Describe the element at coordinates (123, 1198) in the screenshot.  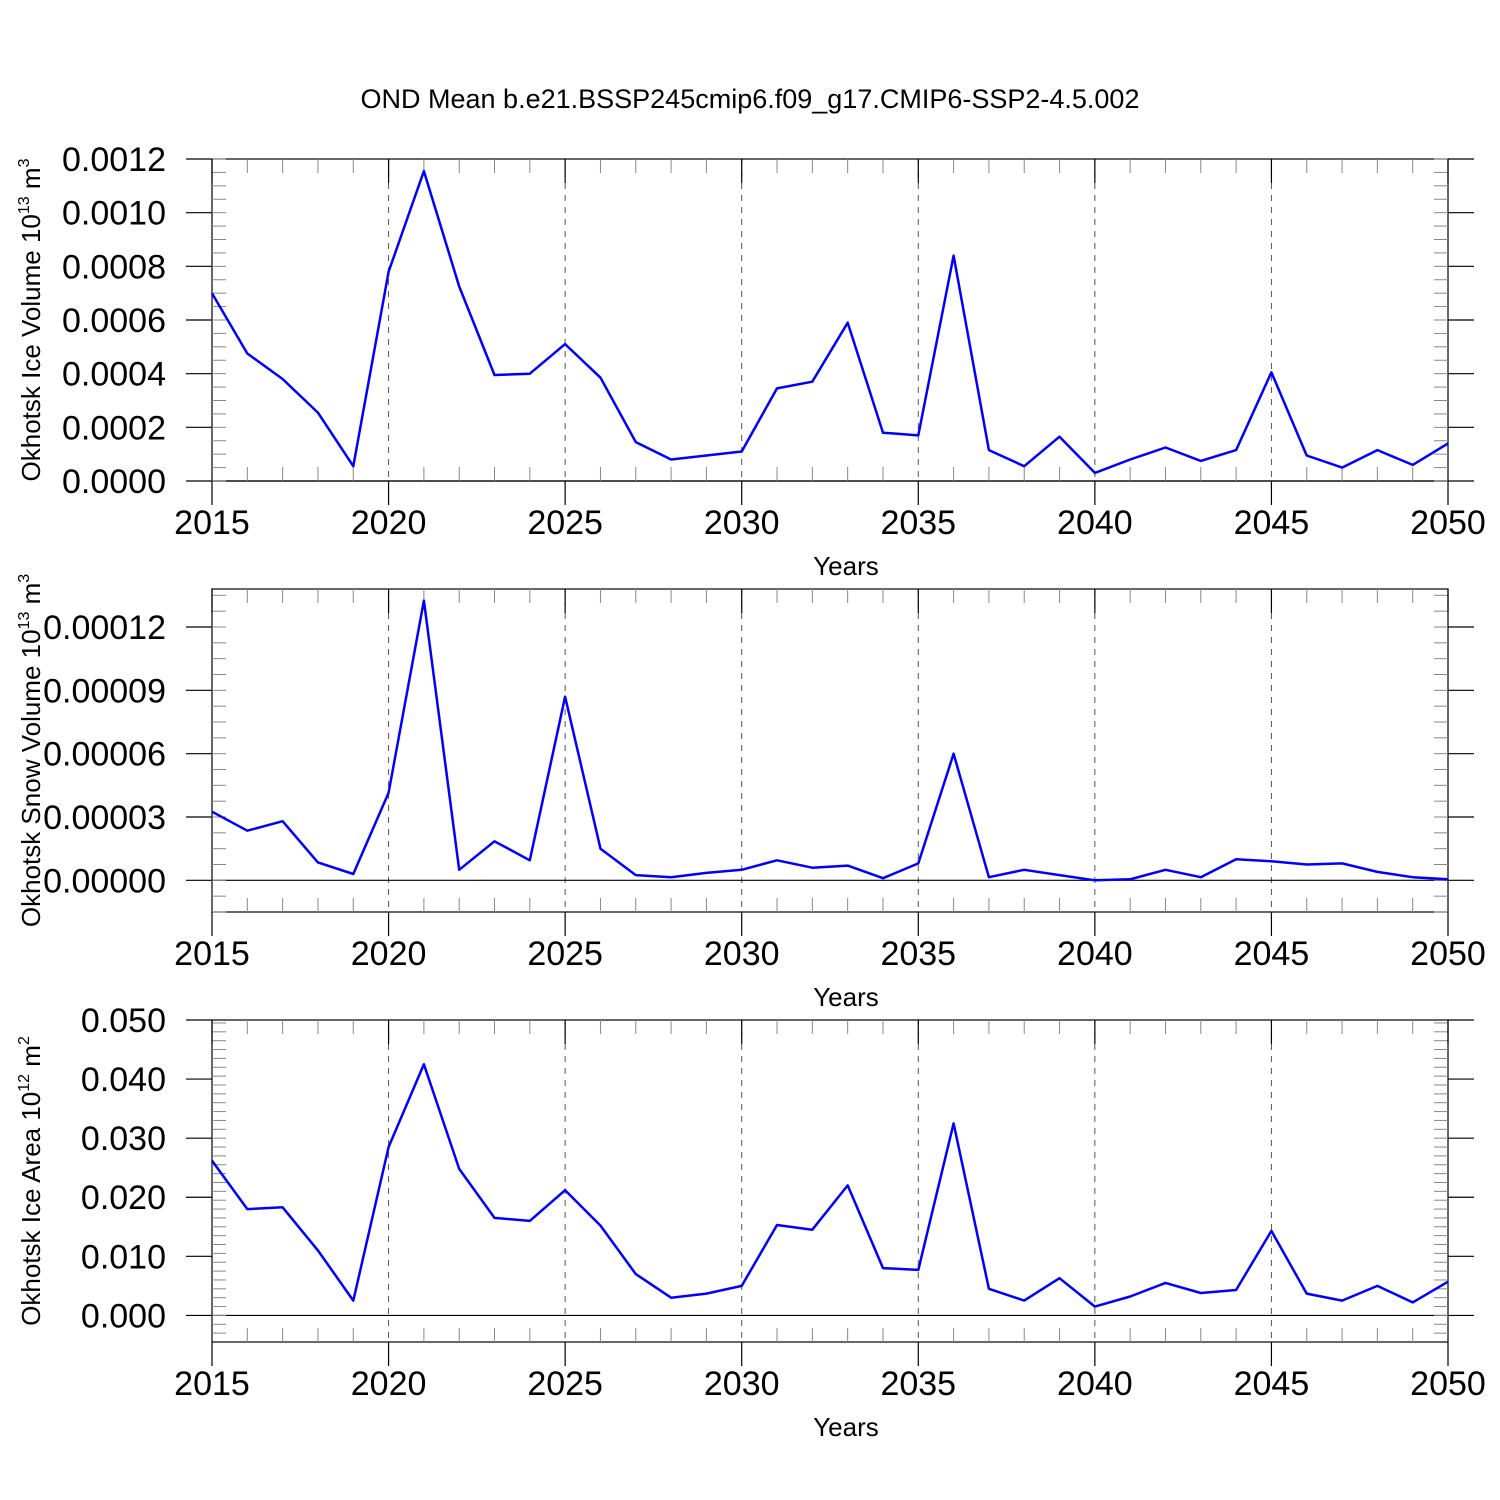
I see `y-tick-label: 0.020` at that location.